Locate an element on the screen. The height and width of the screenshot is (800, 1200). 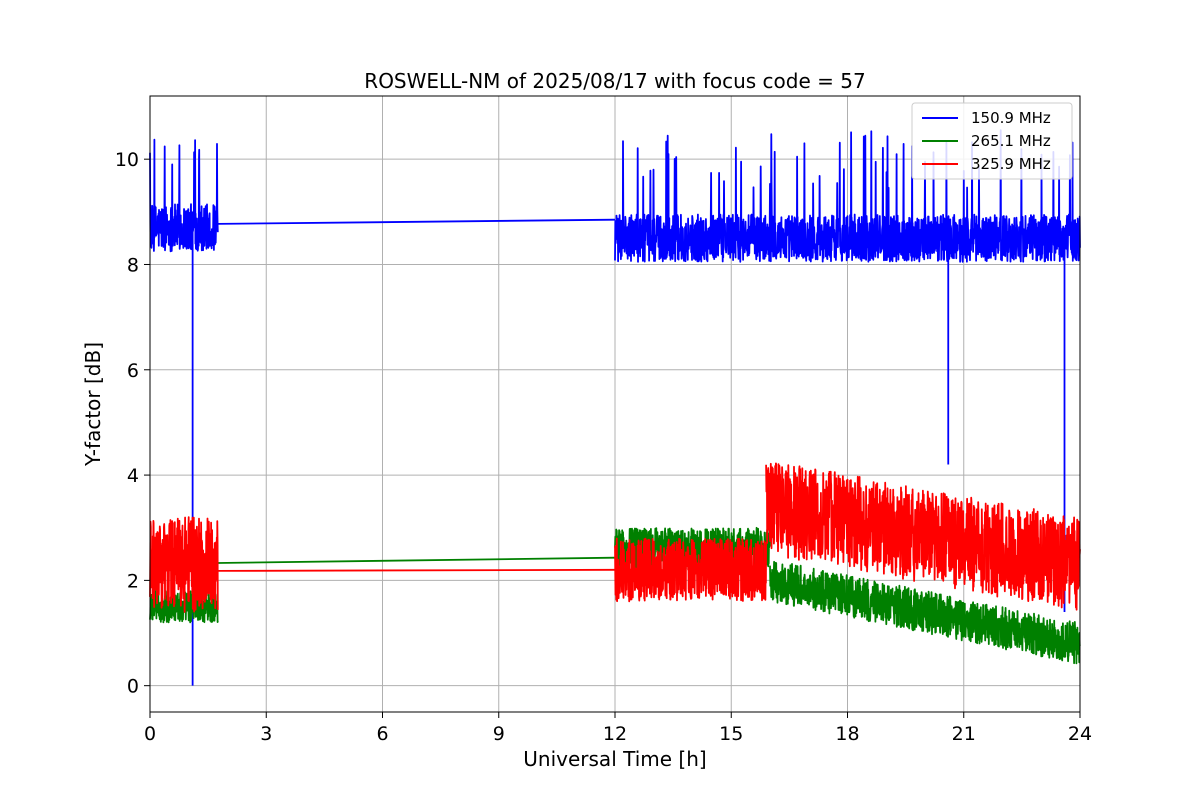
x-tick-label: 18 is located at coordinates (847, 734).